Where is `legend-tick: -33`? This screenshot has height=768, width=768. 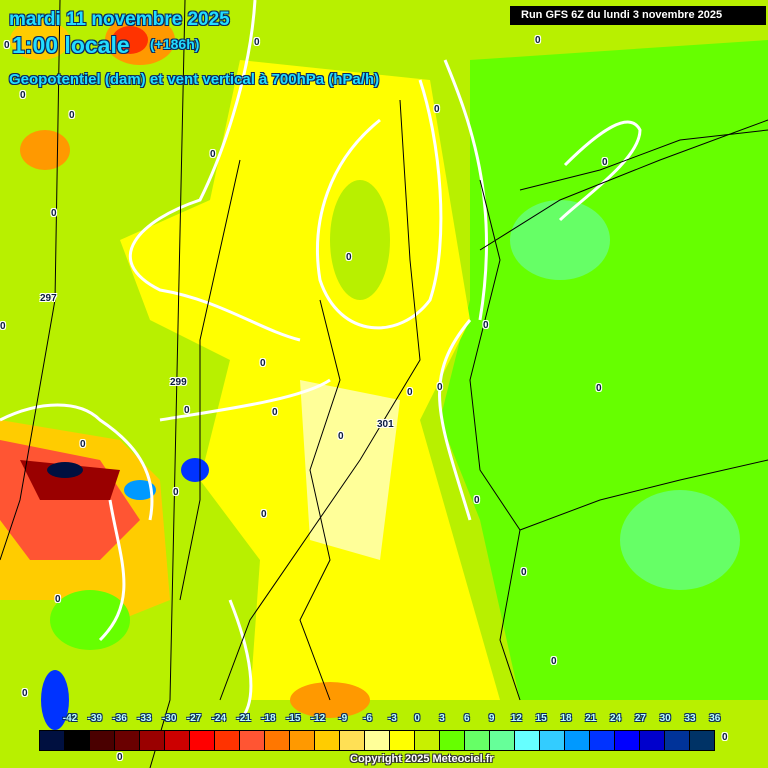
legend-tick: -33 is located at coordinates (144, 718).